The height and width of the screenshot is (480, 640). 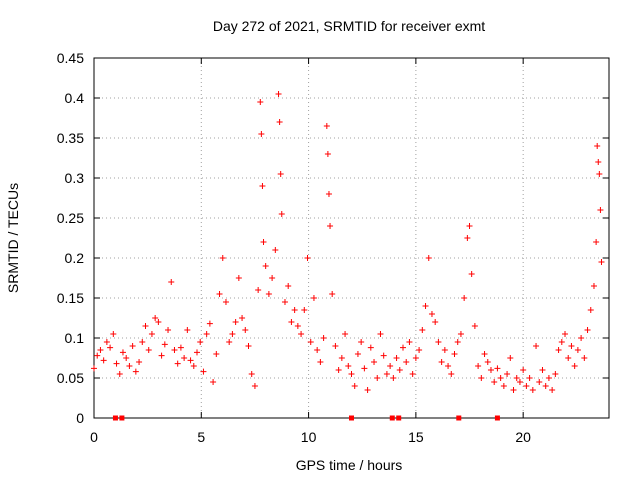 I want to click on x-tick-label: 0, so click(x=94, y=437).